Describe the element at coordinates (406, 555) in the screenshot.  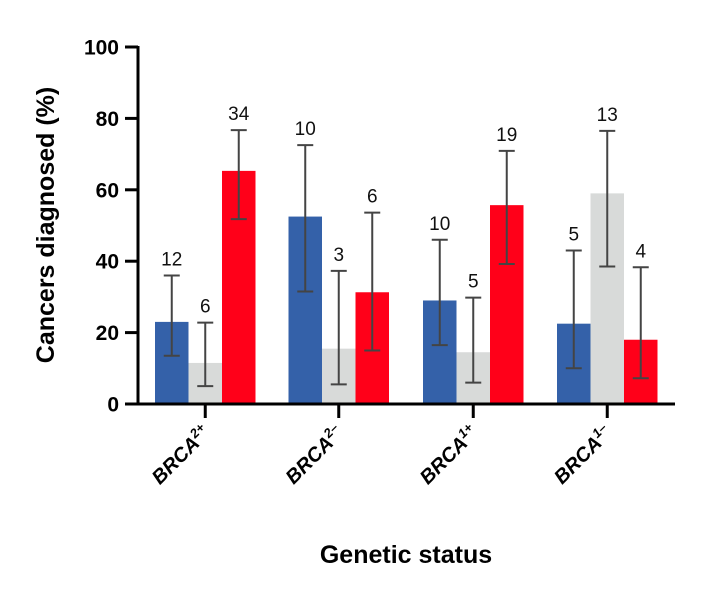
I see `x-axis-title: Genetic status` at that location.